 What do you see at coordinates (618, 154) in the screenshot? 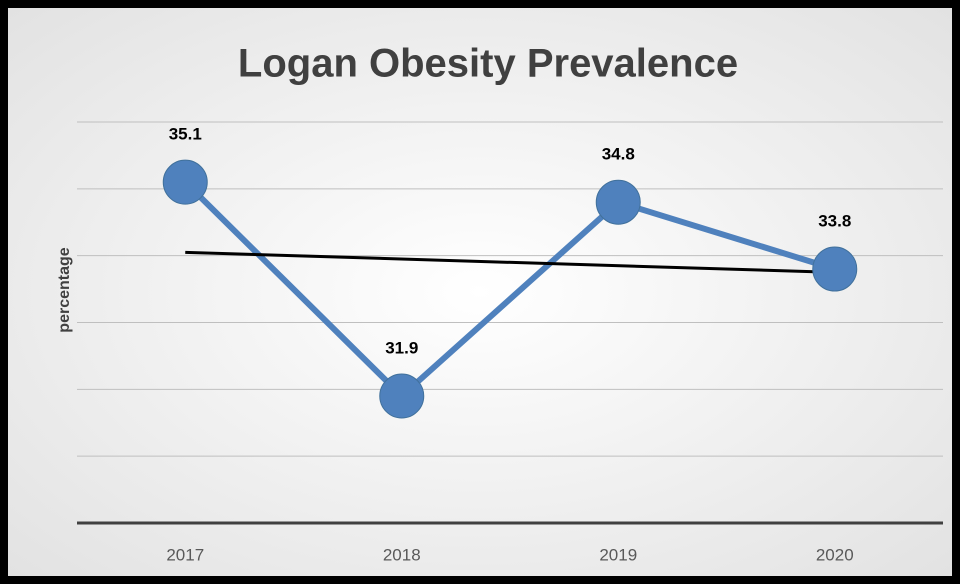
I see `data-label: 34.8` at bounding box center [618, 154].